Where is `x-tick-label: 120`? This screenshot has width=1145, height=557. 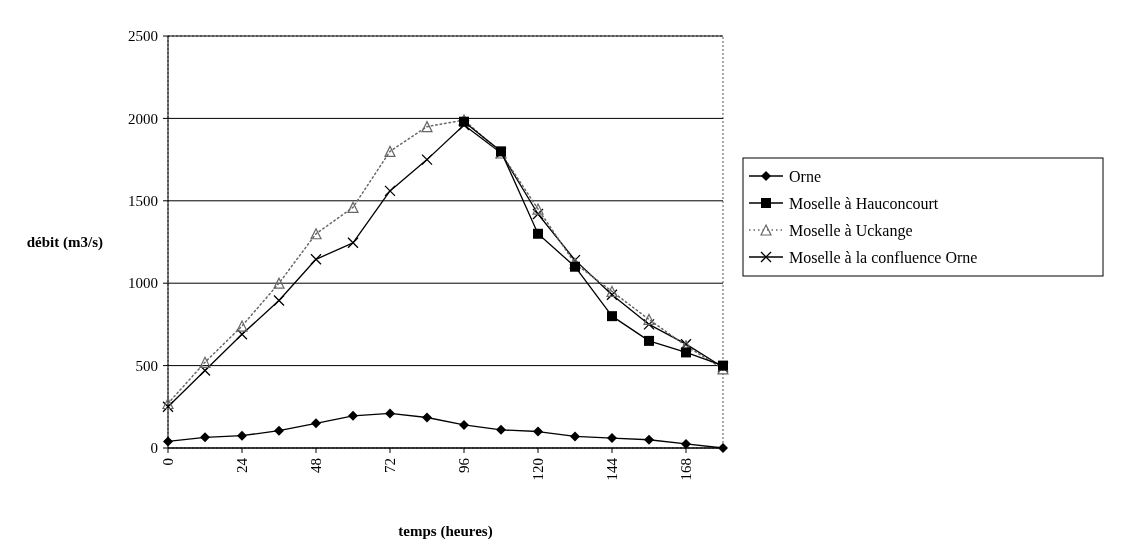 x-tick-label: 120 is located at coordinates (538, 469).